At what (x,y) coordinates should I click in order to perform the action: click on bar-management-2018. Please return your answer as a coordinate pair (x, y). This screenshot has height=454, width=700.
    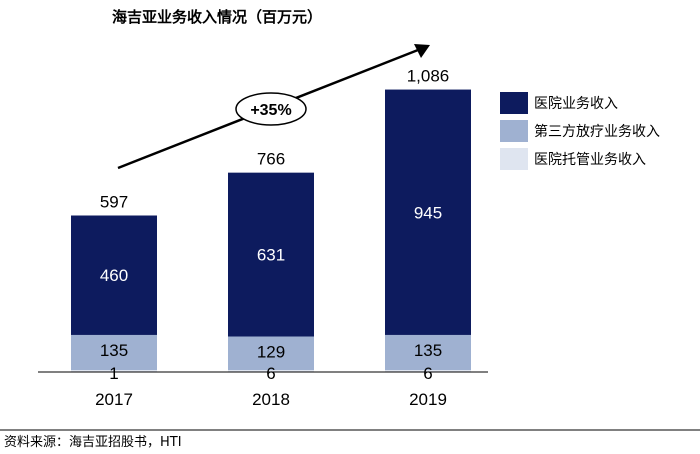
    Looking at the image, I should click on (271, 371).